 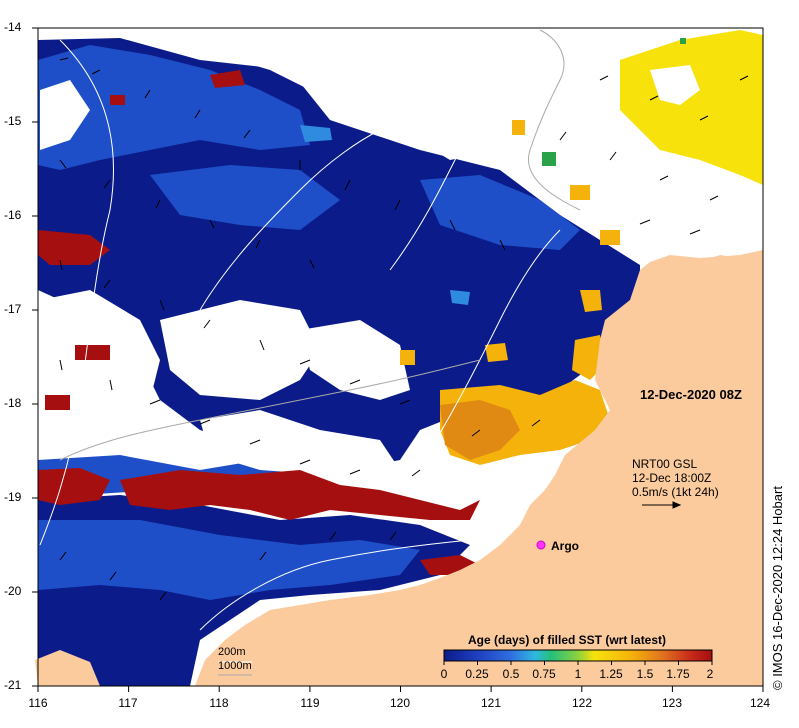 I want to click on lon-label: 123, so click(x=672, y=703).